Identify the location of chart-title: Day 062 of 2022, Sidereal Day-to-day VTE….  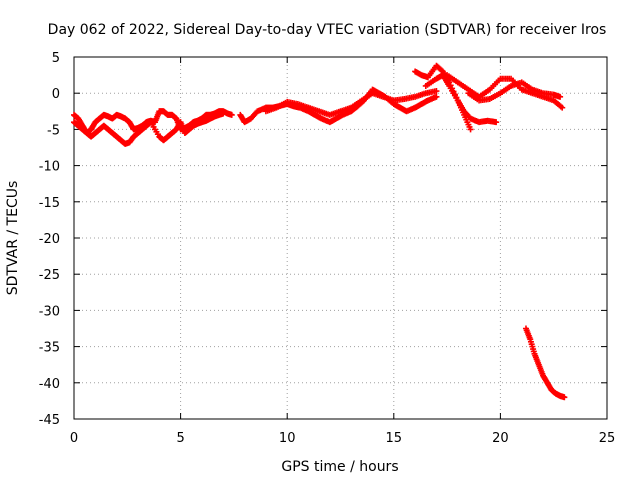
(327, 30).